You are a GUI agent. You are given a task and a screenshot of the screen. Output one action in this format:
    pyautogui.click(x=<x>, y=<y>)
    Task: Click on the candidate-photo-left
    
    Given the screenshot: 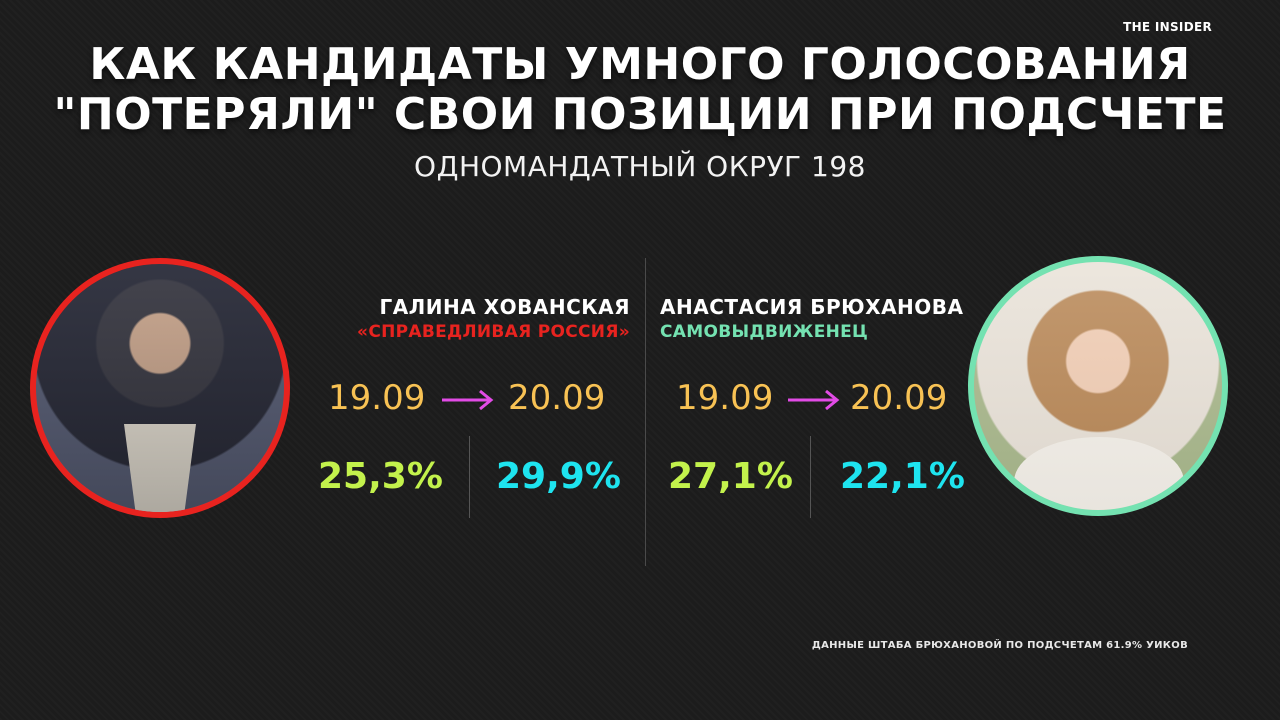 What is the action you would take?
    pyautogui.click(x=160, y=388)
    